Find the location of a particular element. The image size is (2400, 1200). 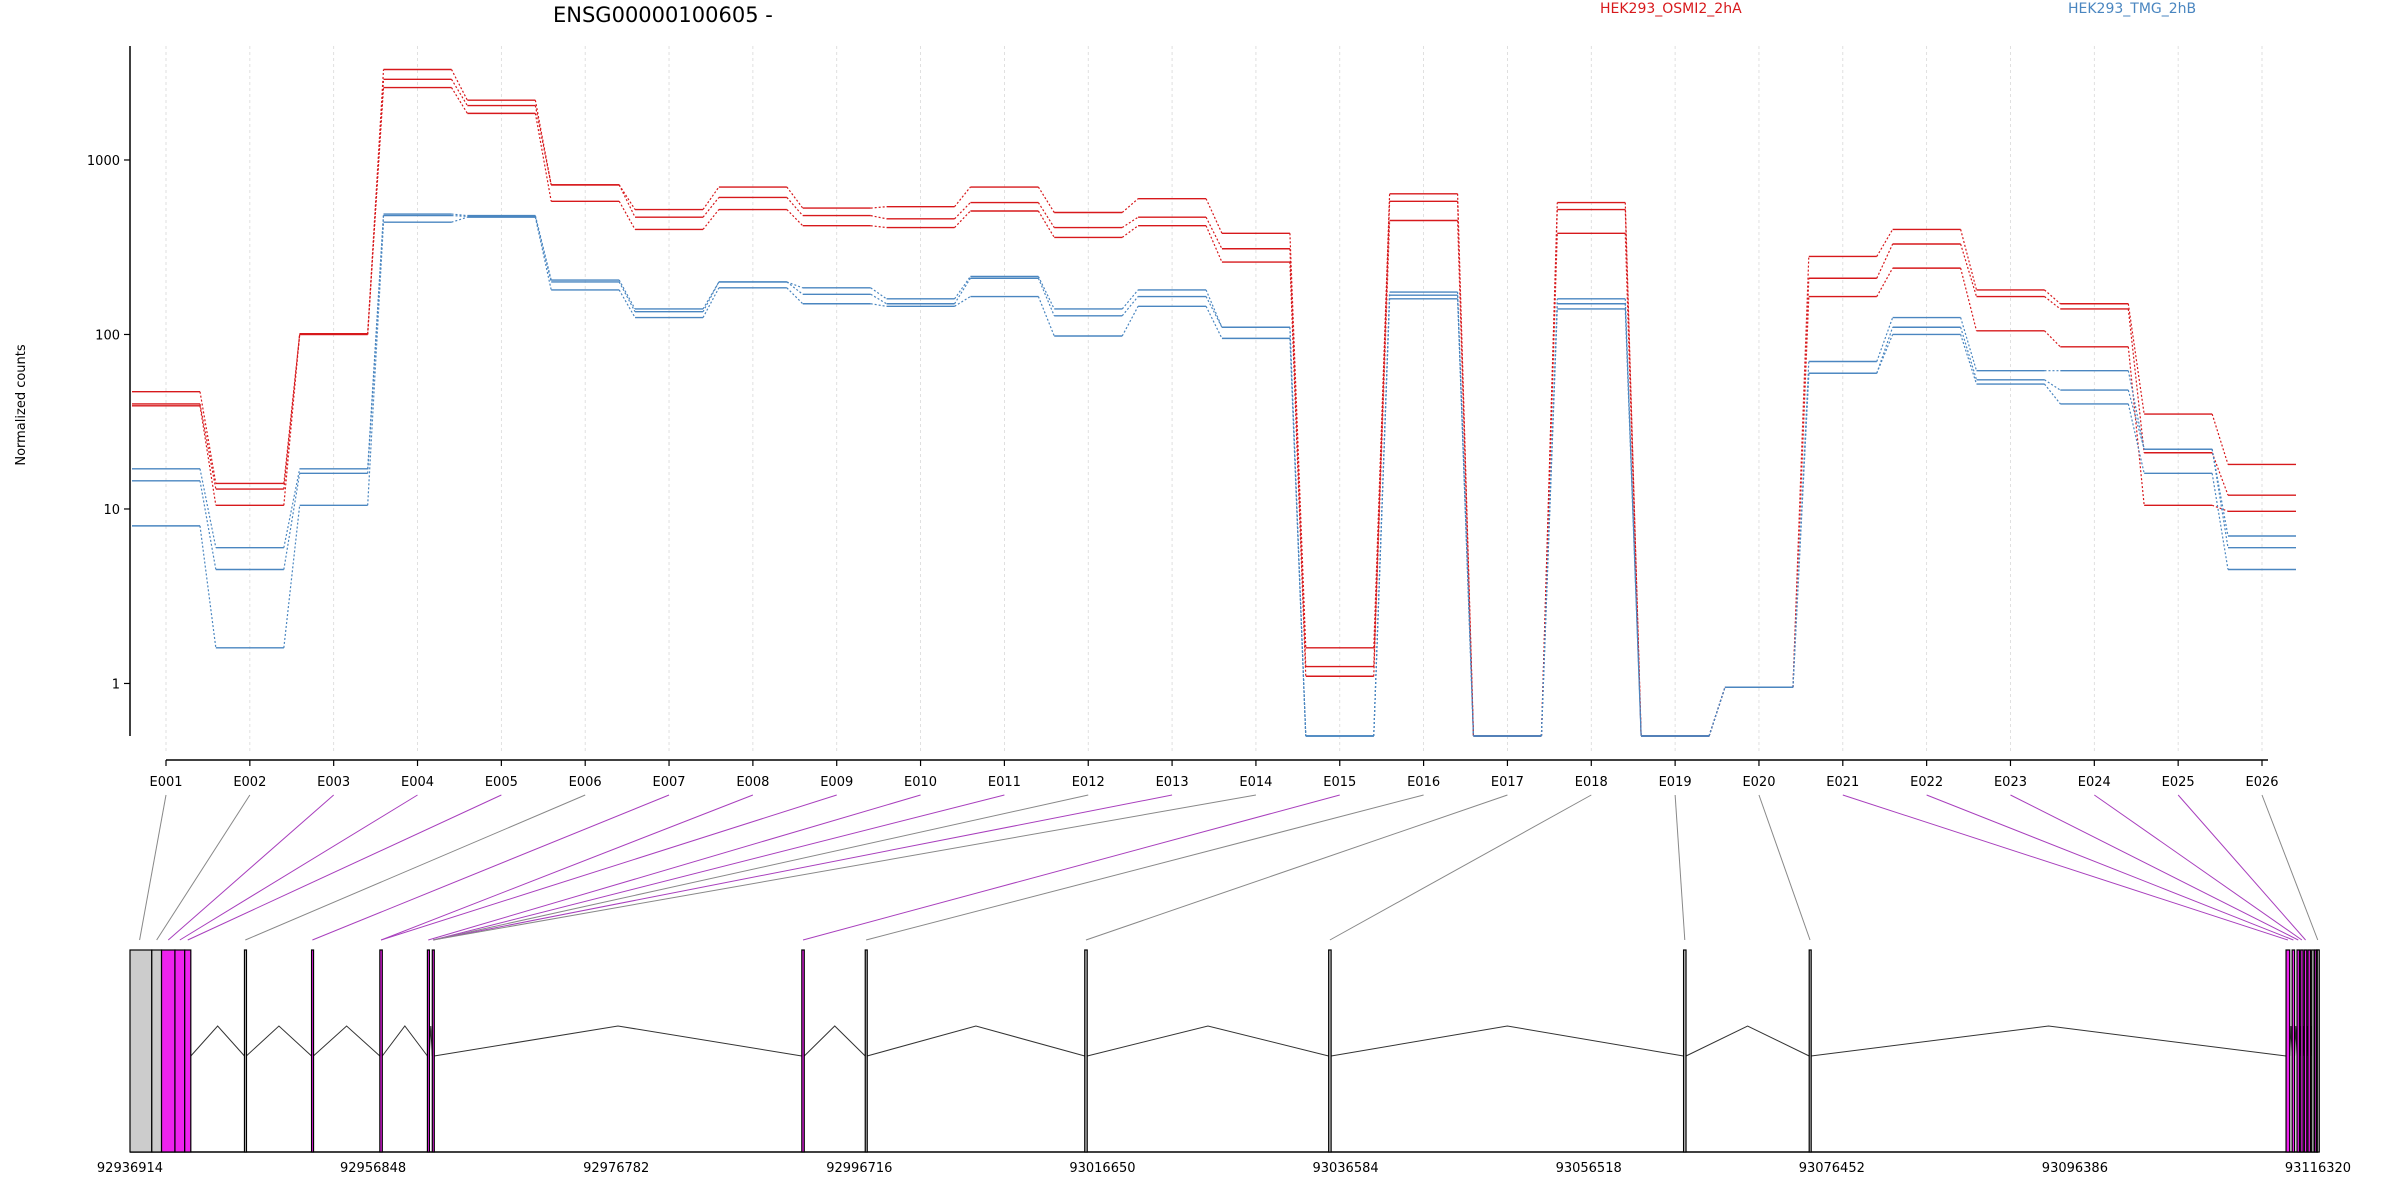

exon-connectors is located at coordinates (1229, 867).